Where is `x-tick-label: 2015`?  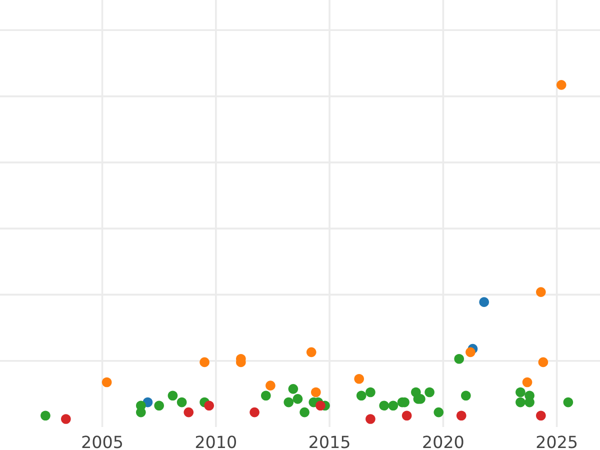
x-tick-label: 2015 is located at coordinates (330, 442).